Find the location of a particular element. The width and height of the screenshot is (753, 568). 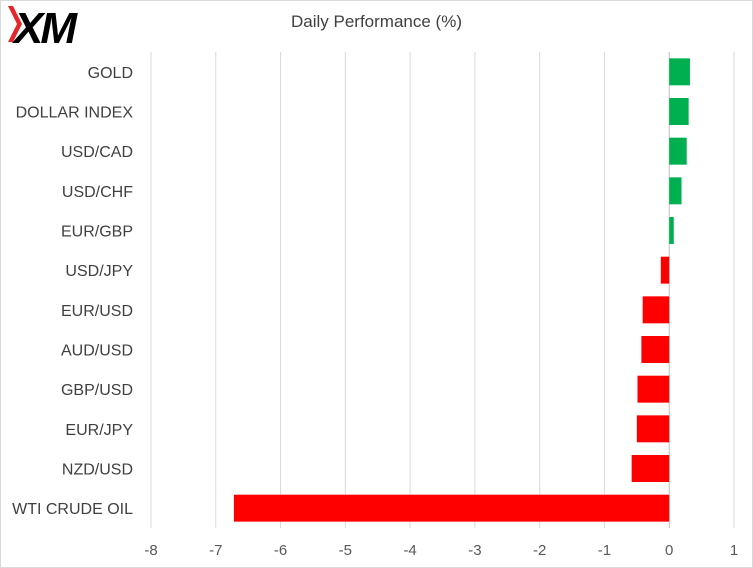

category-label: EUR/JPY is located at coordinates (99, 430).